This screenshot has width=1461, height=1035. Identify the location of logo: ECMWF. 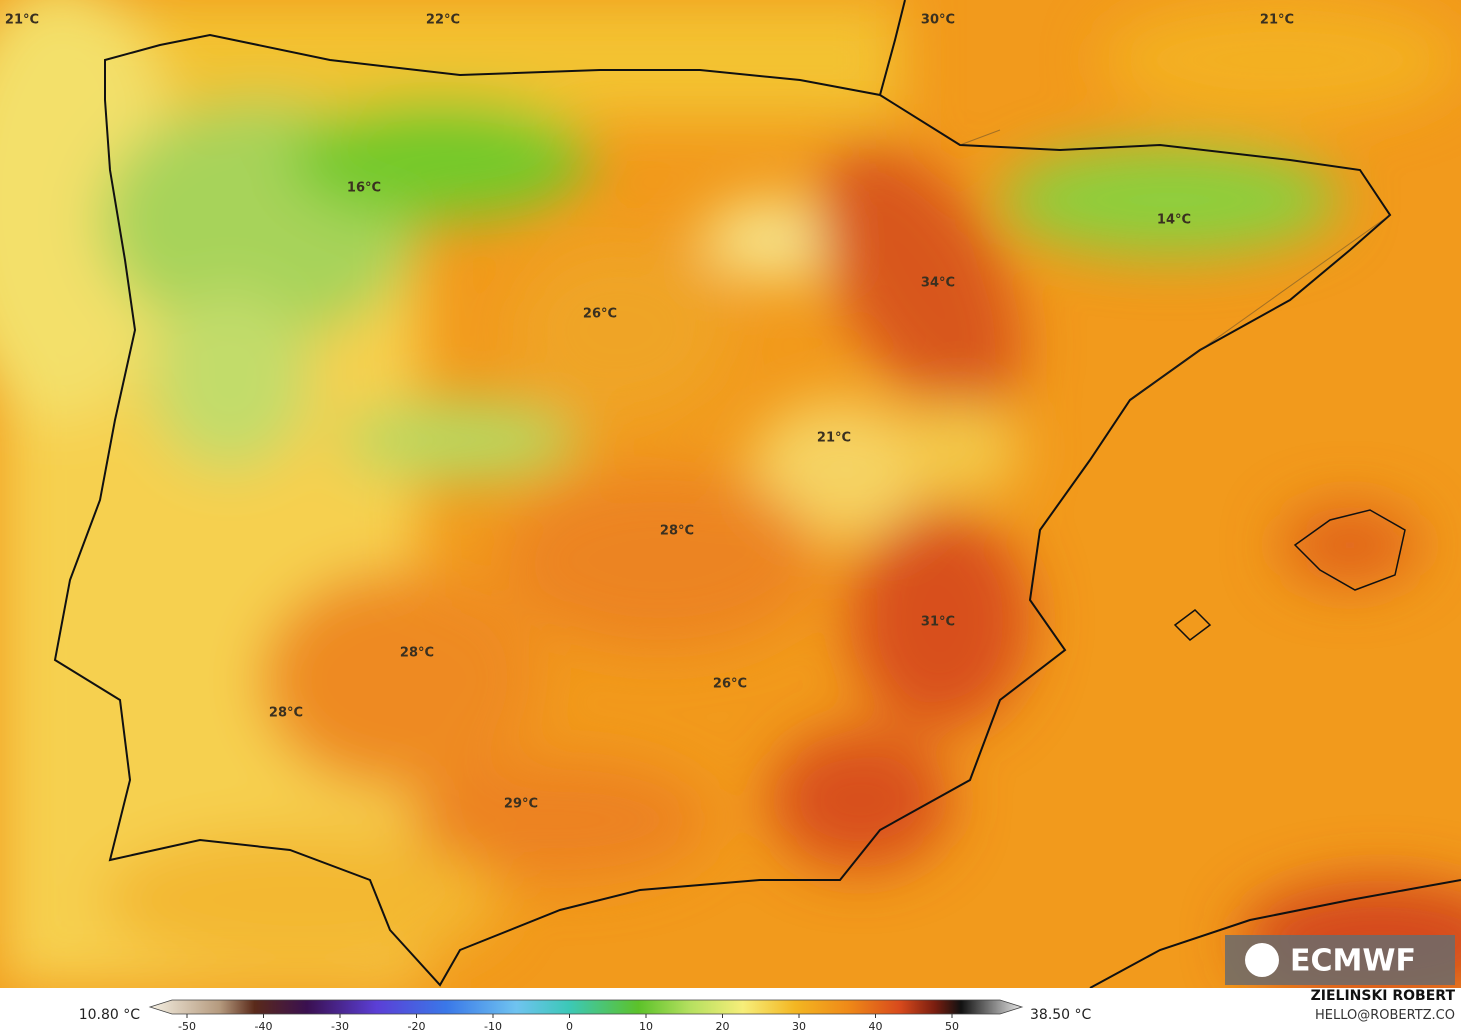
(1353, 961).